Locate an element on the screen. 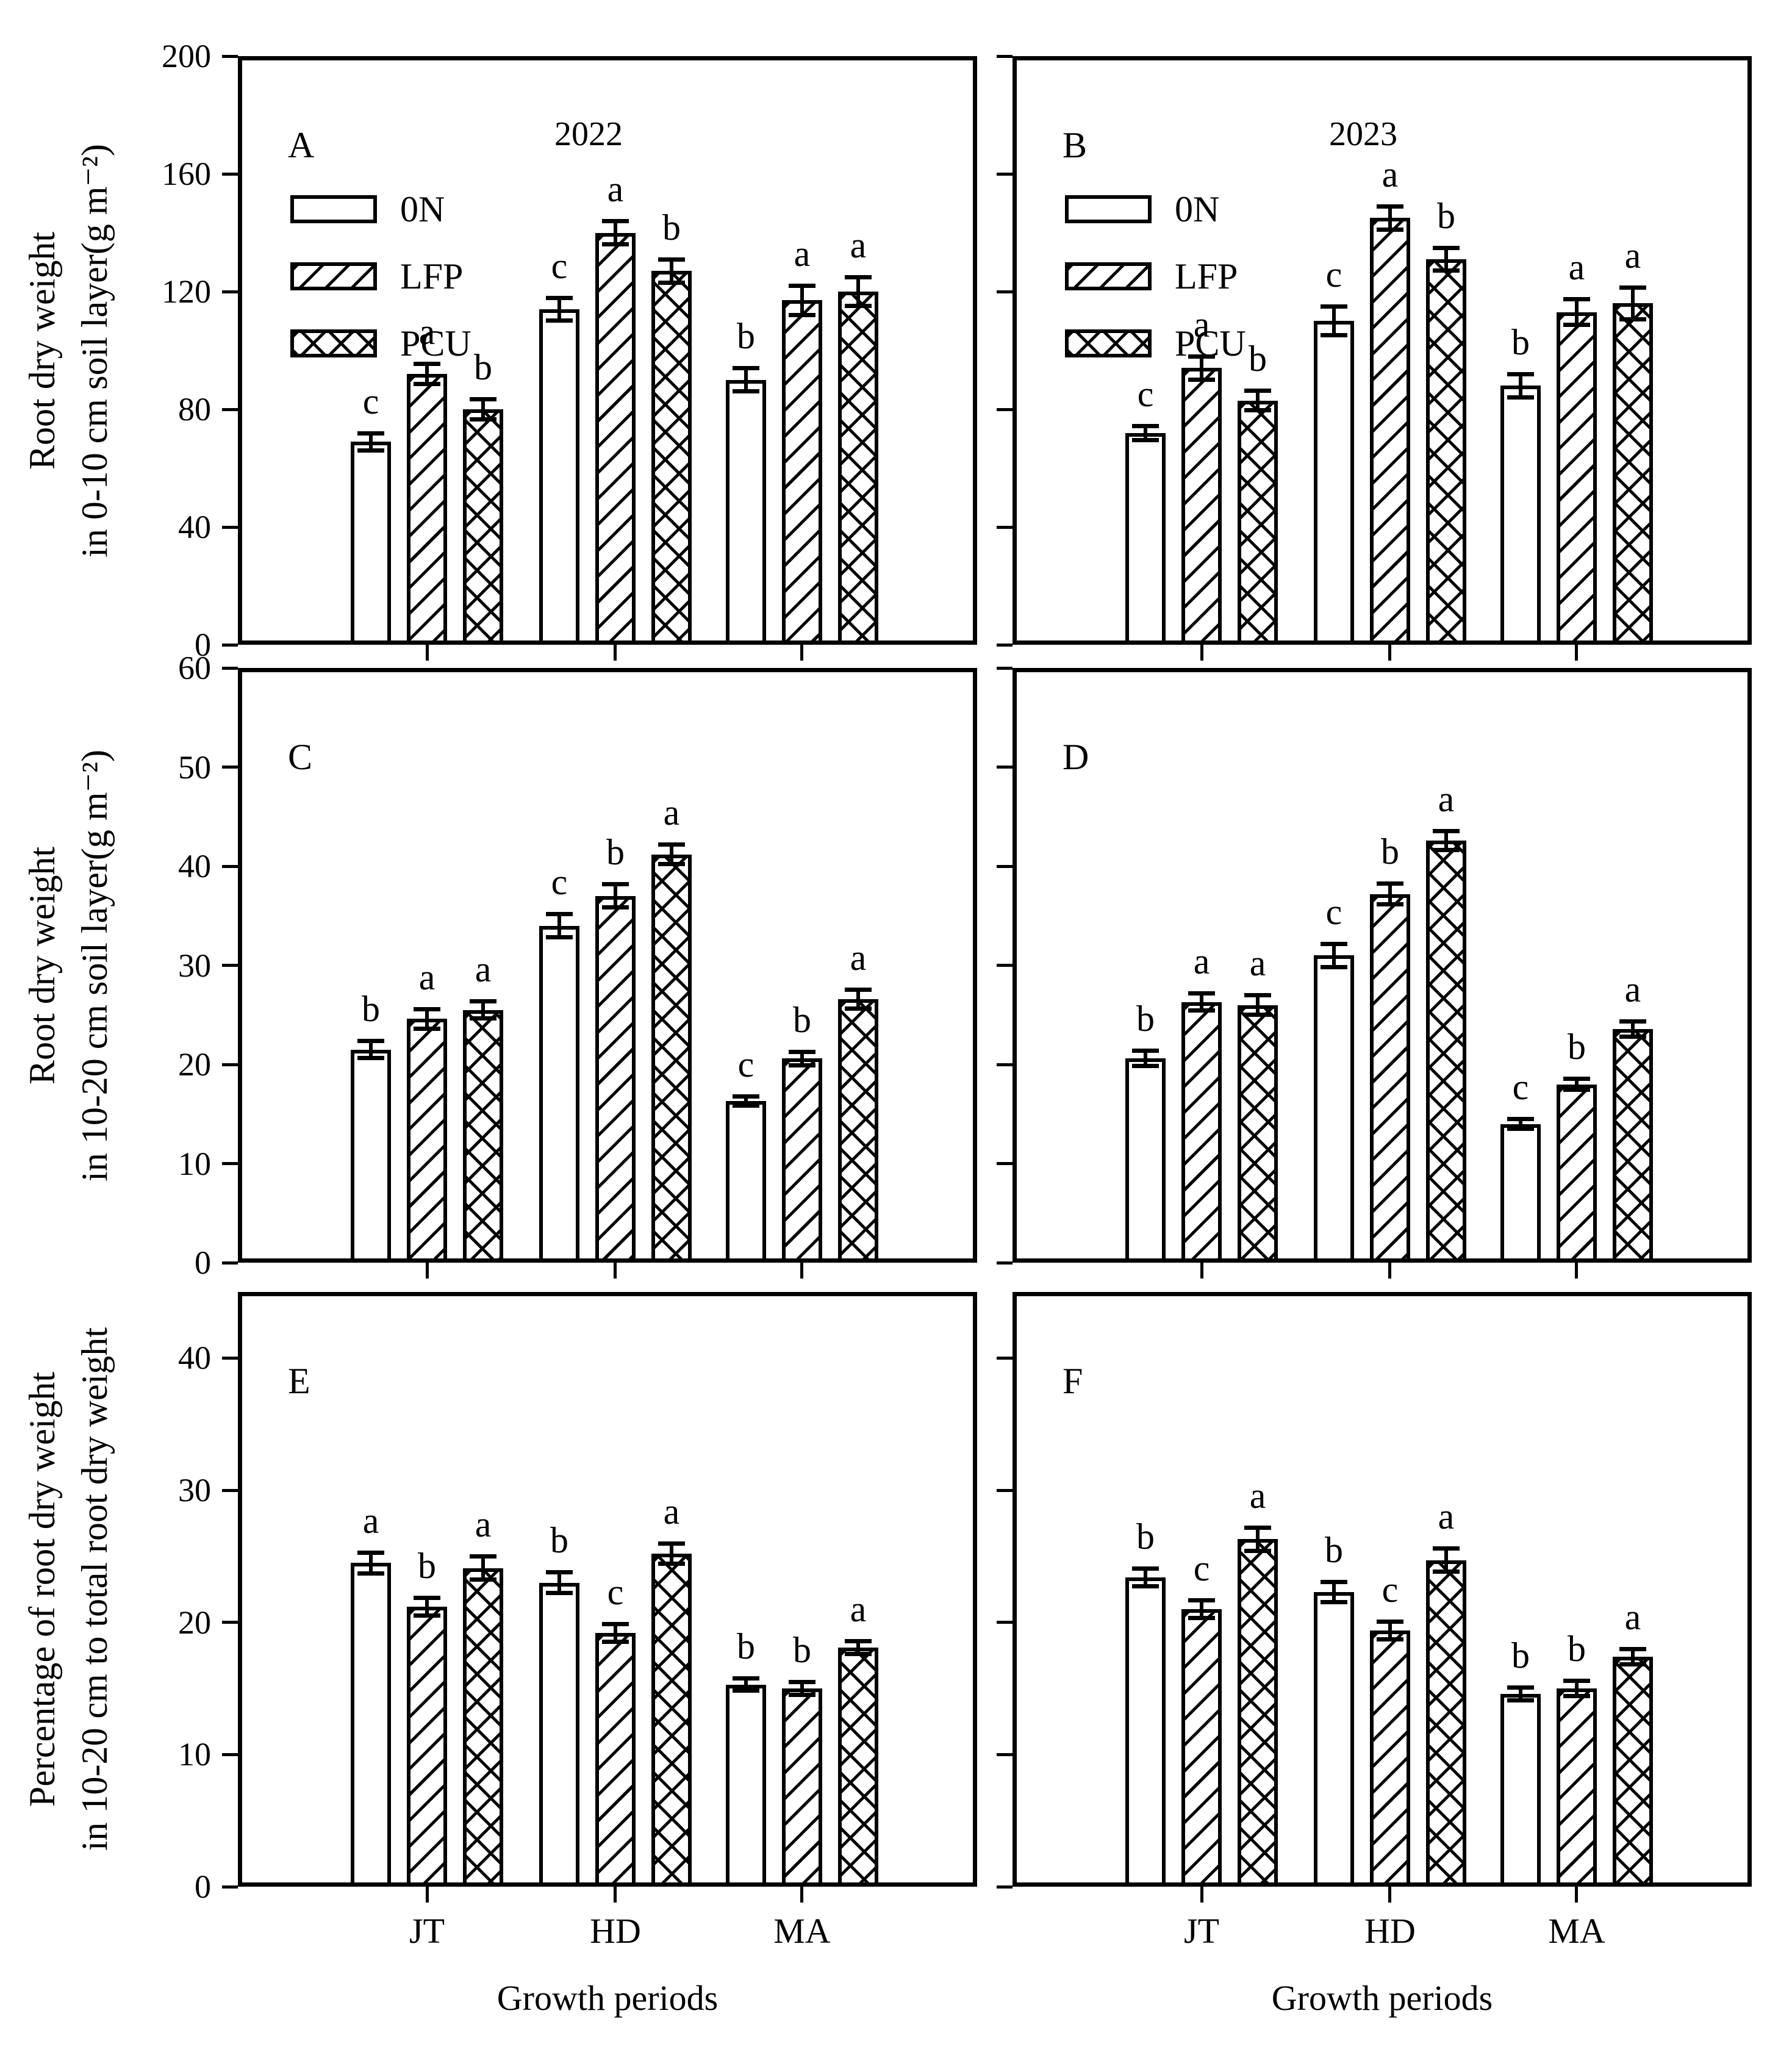 This screenshot has height=2052, width=1792. y-axis-title-row3-line1: Percentage of root dry weight is located at coordinates (42, 1589).